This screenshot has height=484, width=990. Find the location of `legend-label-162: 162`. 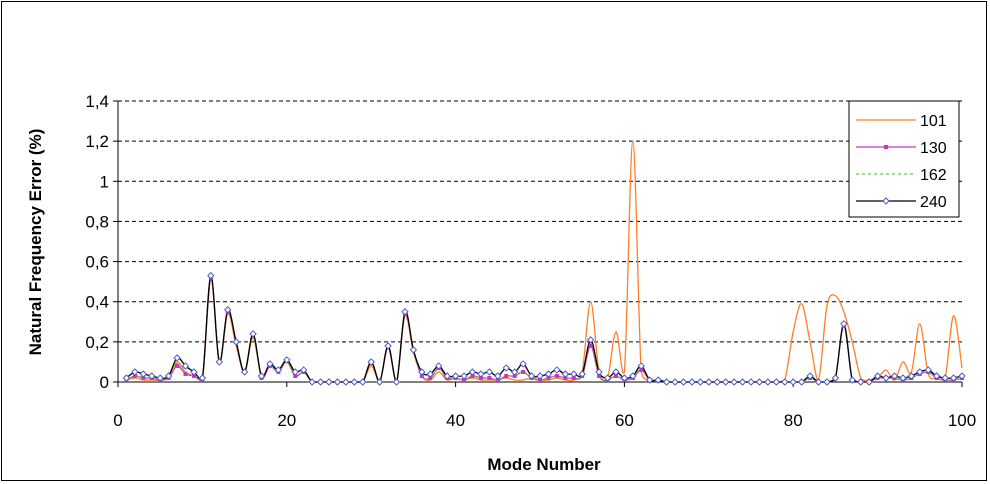

legend-label-162: 162 is located at coordinates (933, 175).